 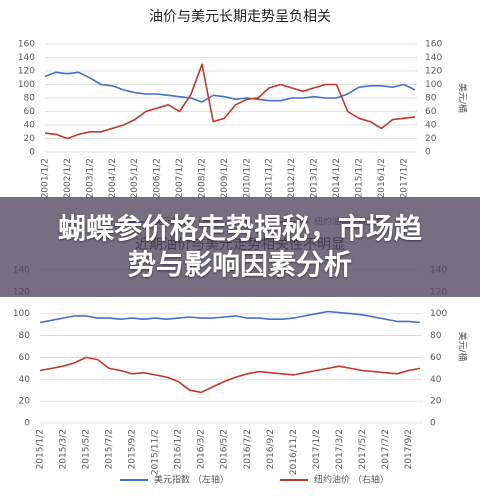 What do you see at coordinates (135, 178) in the screenshot?
I see `x-tick-label: 2005/1/2` at bounding box center [135, 178].